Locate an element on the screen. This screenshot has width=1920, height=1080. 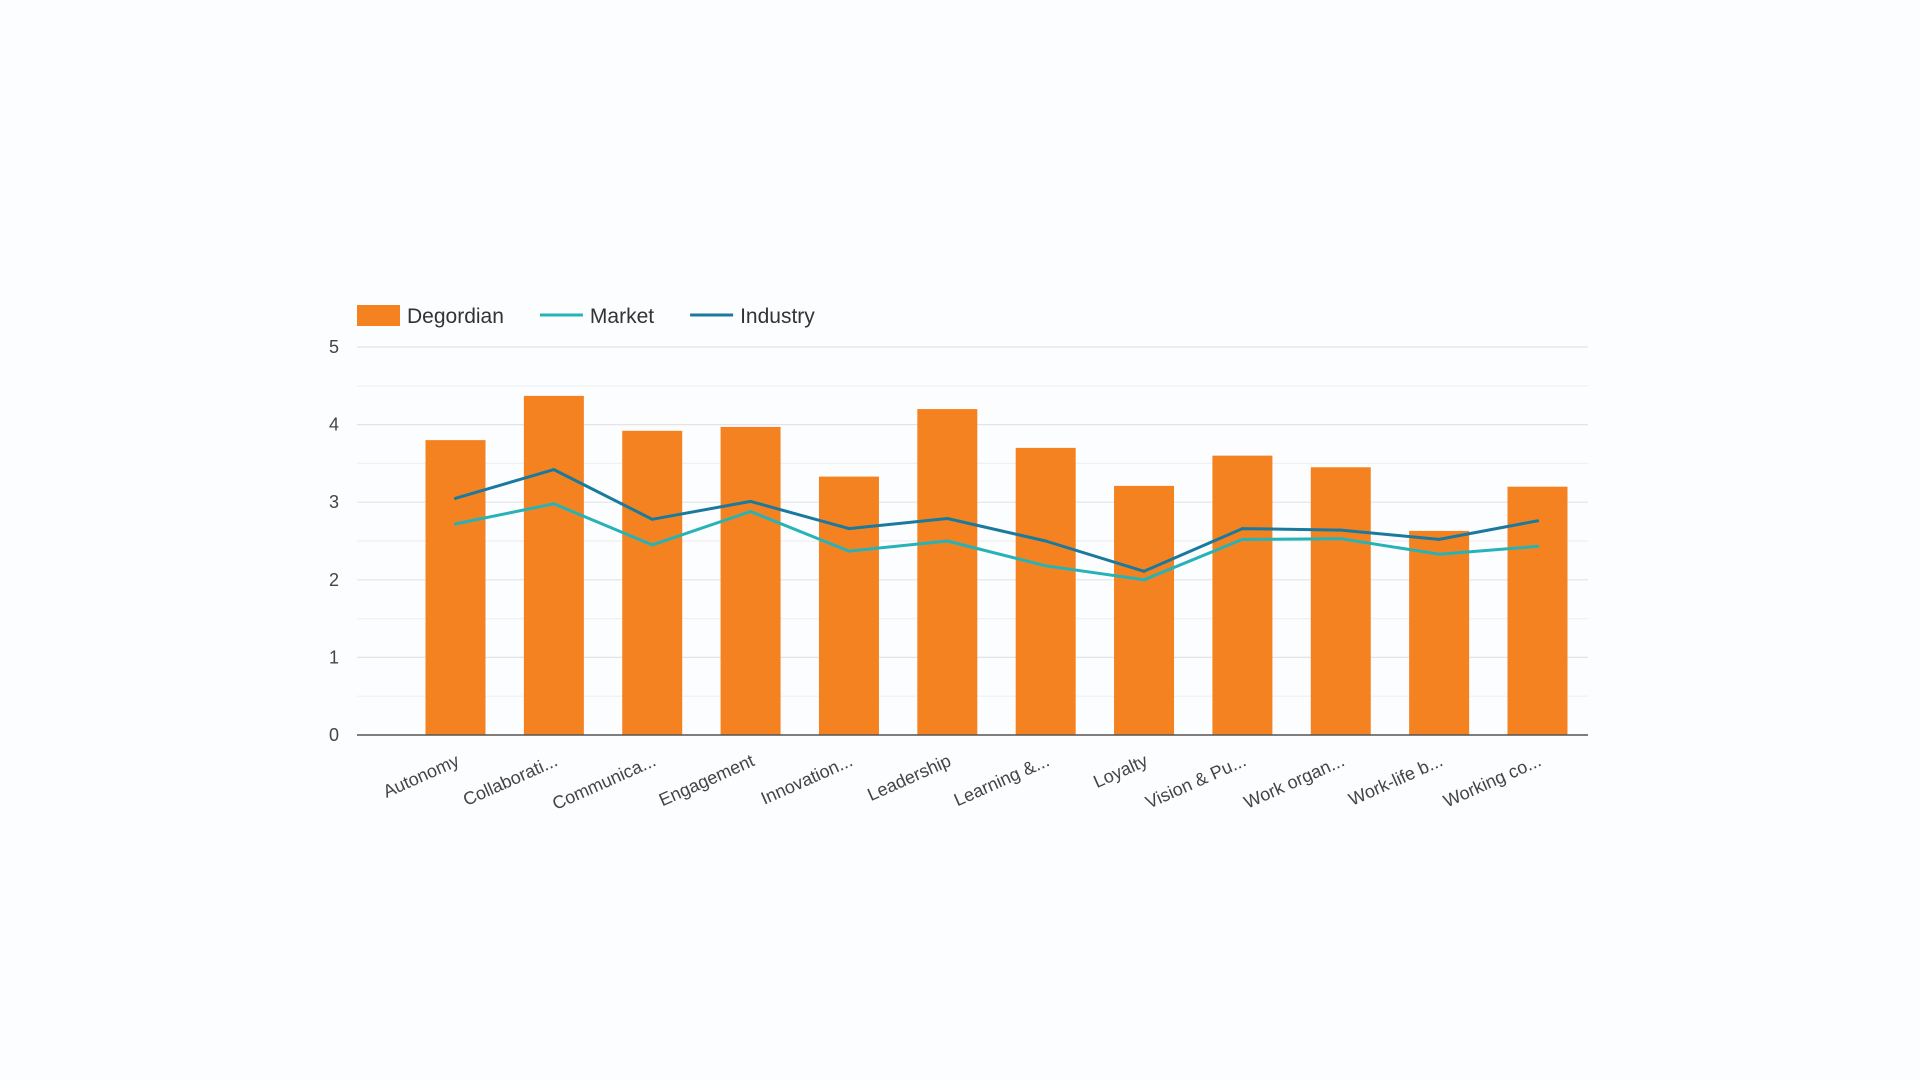
legend-item-industry: Industry is located at coordinates (752, 316).